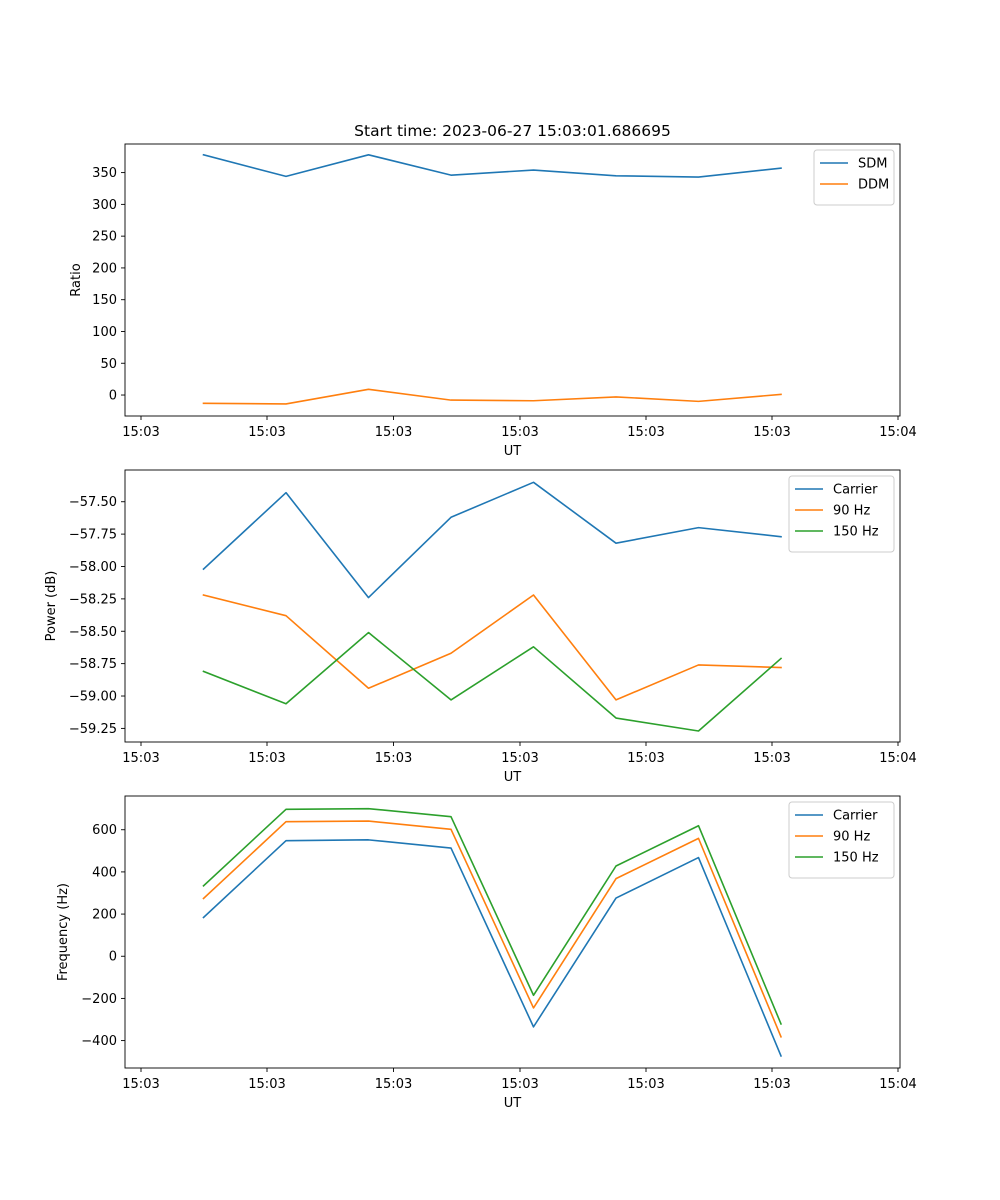 This screenshot has height=1200, width=1000. I want to click on figure-title: Start time: 2023-06-27 15:03:01.686695, so click(512, 131).